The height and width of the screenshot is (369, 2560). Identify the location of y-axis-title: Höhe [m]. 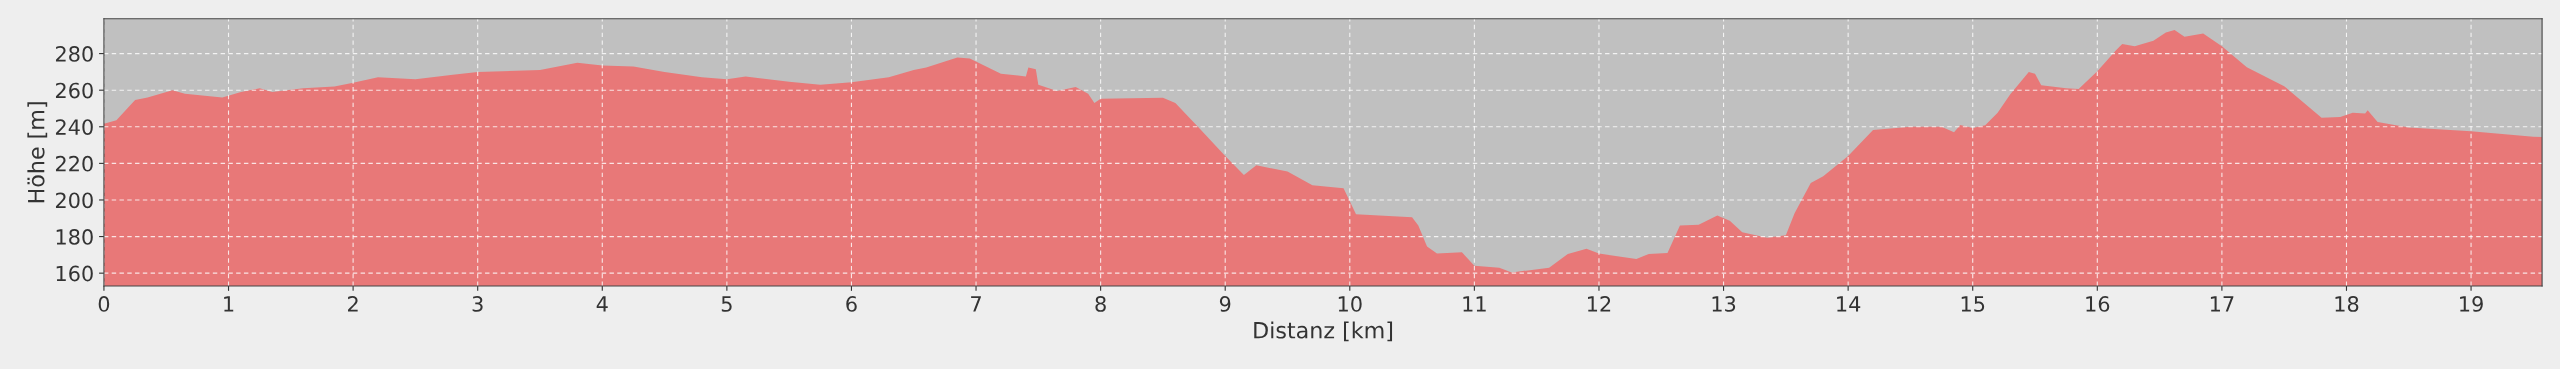
(37, 152).